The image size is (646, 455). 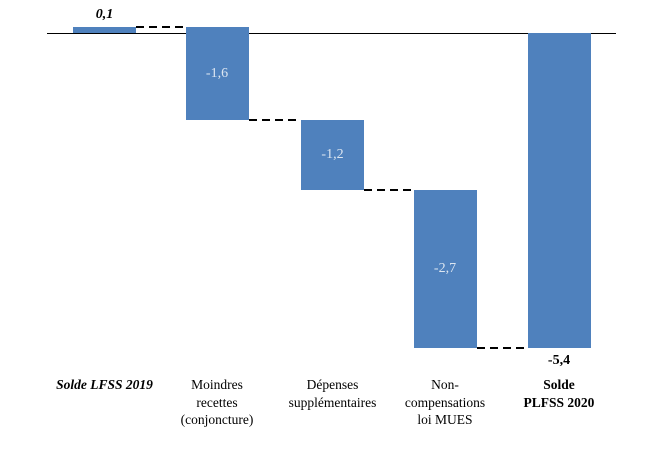 I want to click on bar-value-label: -1,2, so click(x=332, y=155).